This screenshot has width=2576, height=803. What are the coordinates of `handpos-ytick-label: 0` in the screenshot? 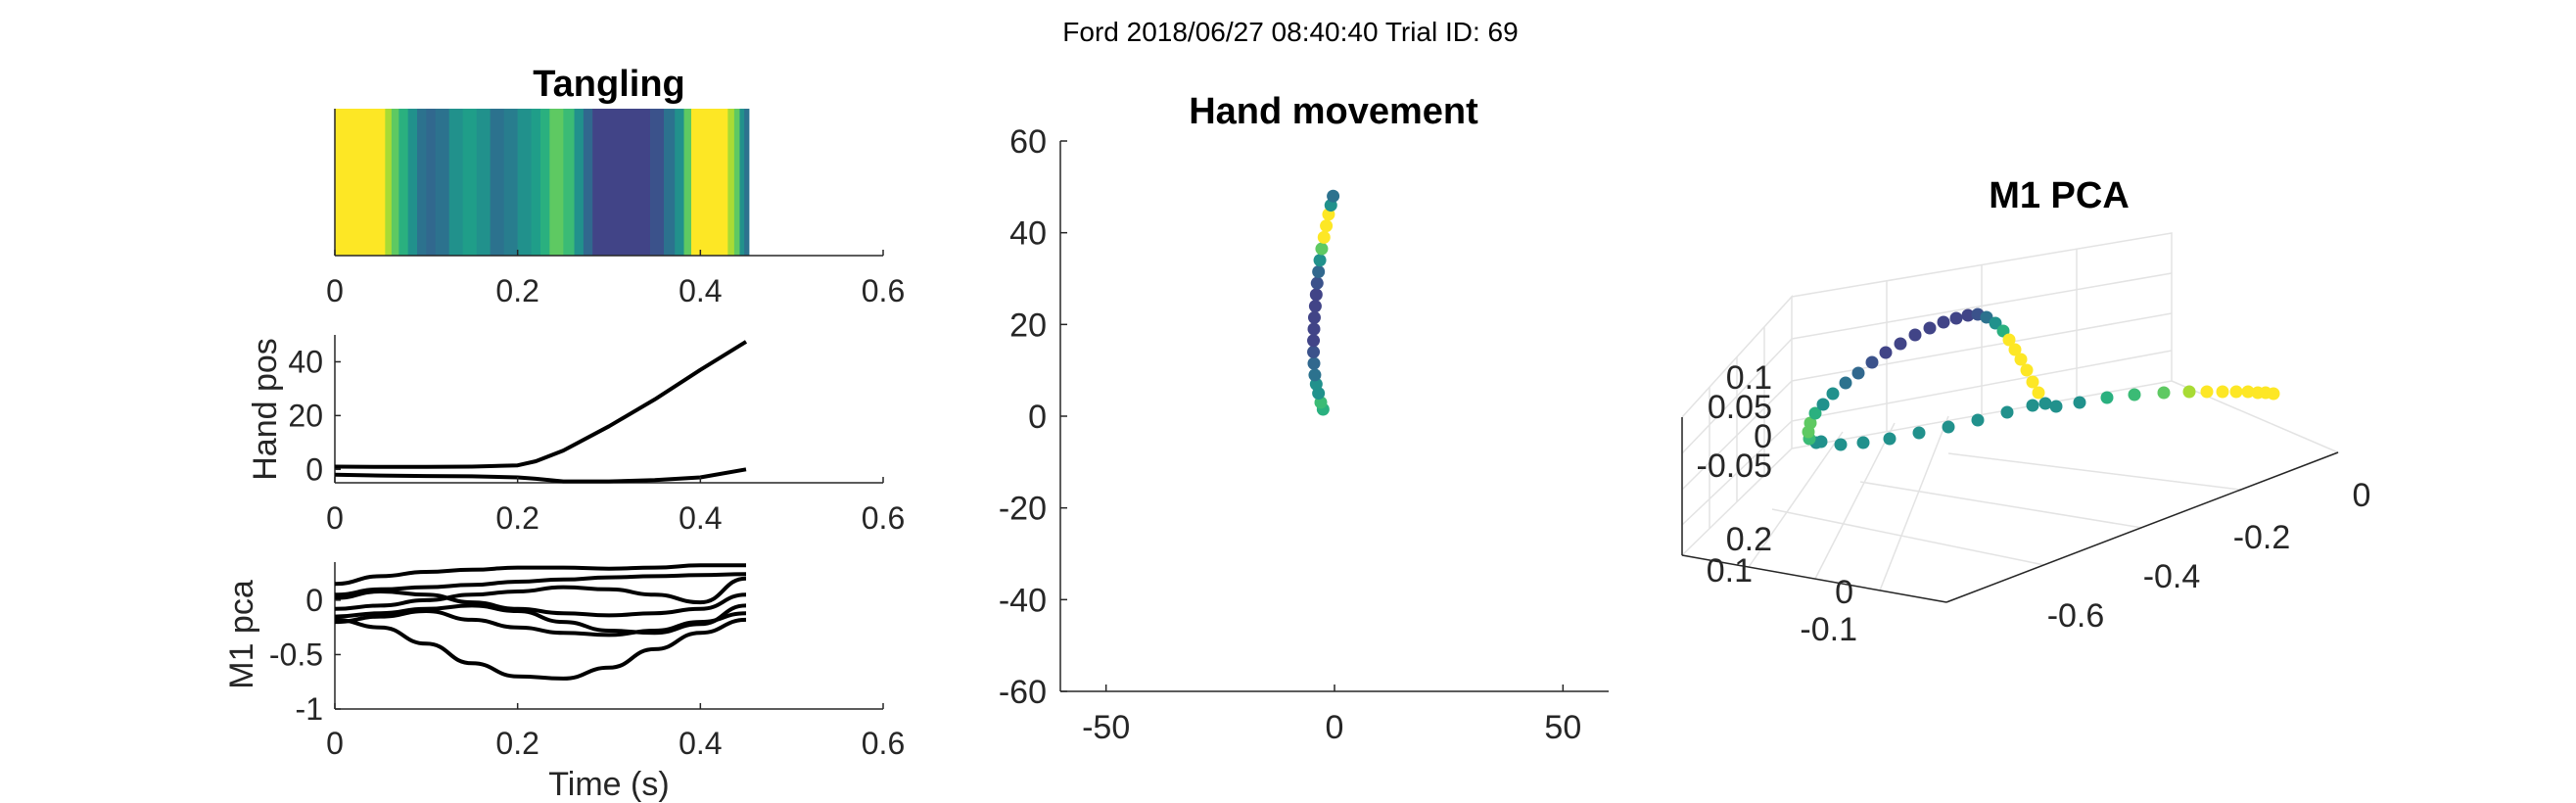 It's located at (314, 469).